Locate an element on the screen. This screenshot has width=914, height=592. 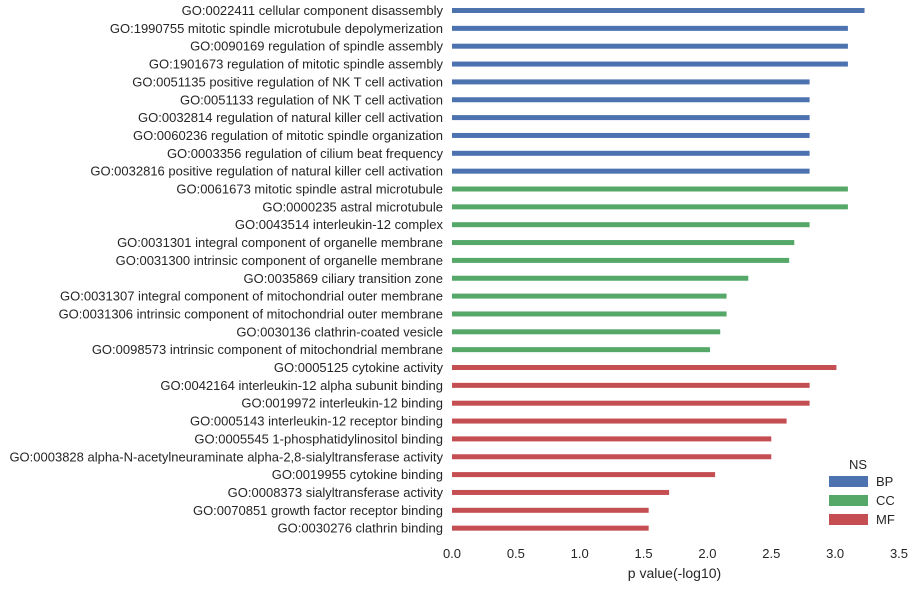
category-label-21: GO:0005125 cytokine activity is located at coordinates (359, 367).